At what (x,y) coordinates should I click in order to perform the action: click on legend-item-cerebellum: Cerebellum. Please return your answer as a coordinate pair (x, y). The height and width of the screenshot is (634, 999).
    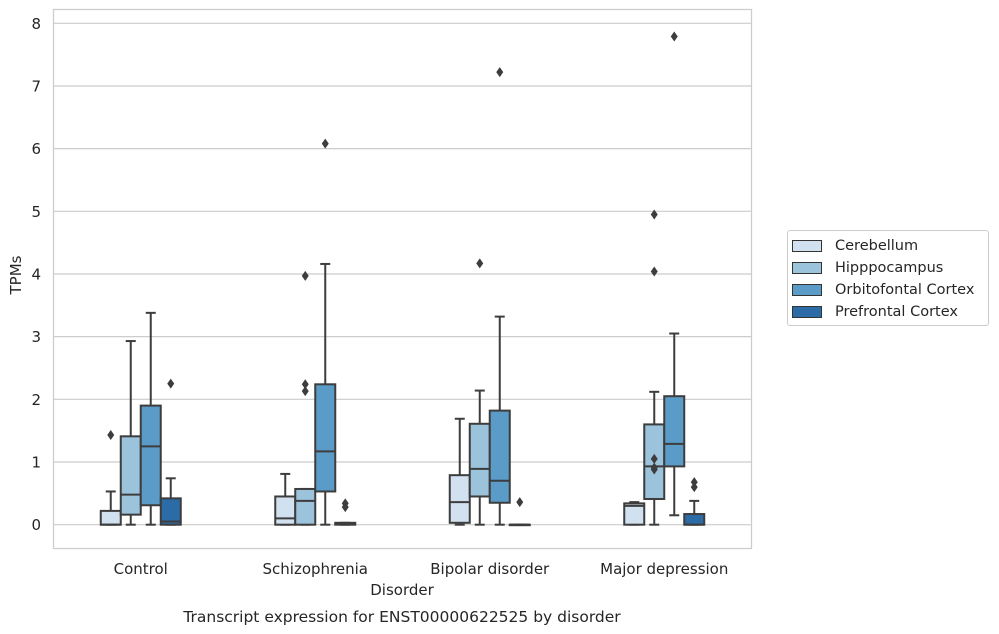
    Looking at the image, I should click on (855, 246).